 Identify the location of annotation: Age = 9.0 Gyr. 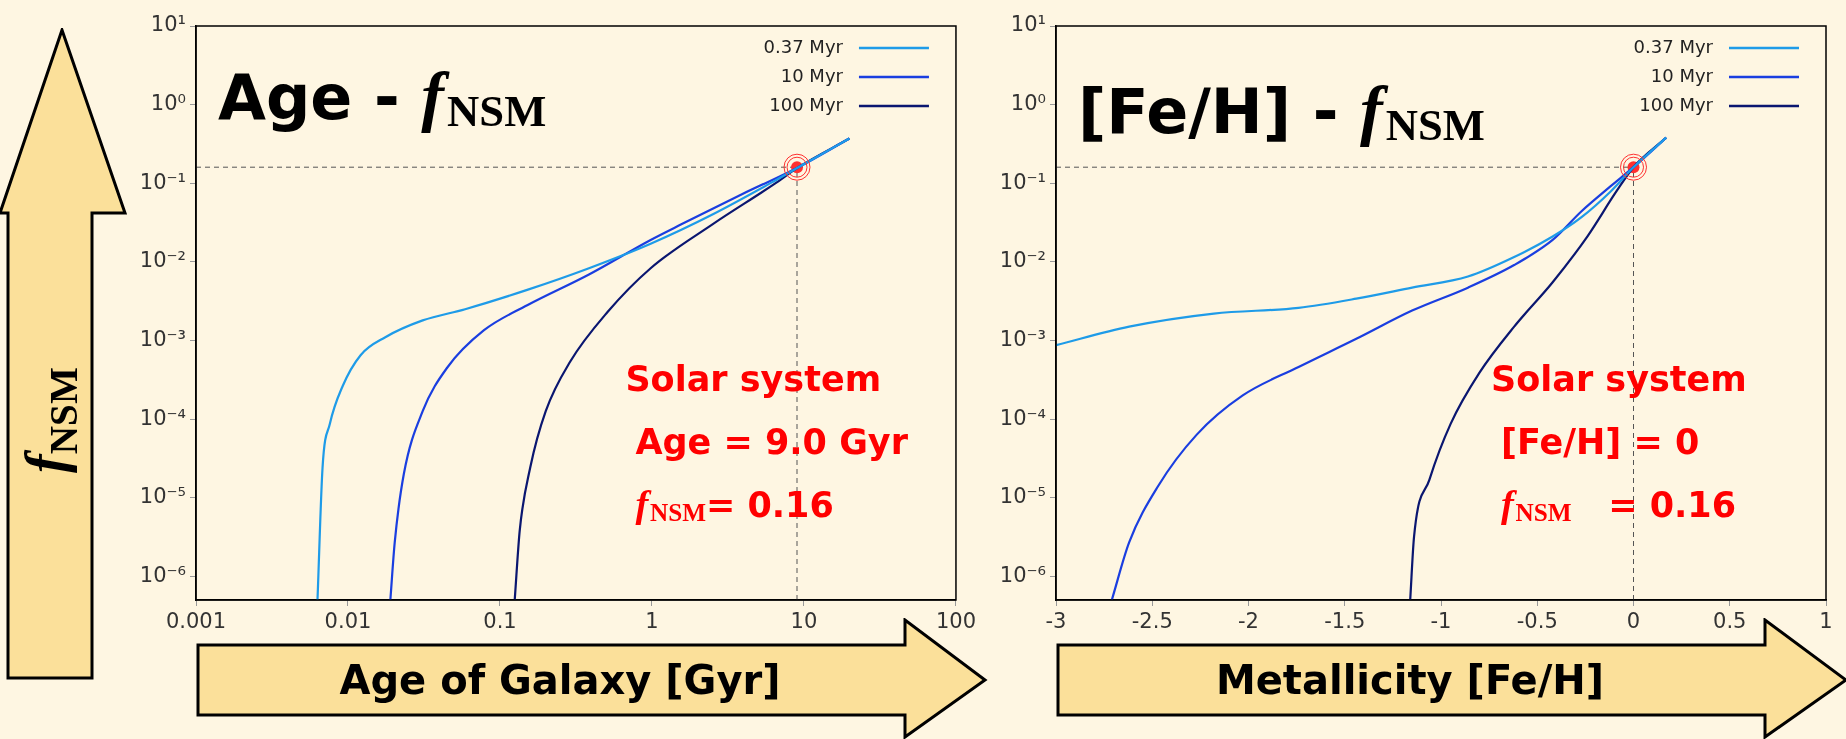
(772, 442).